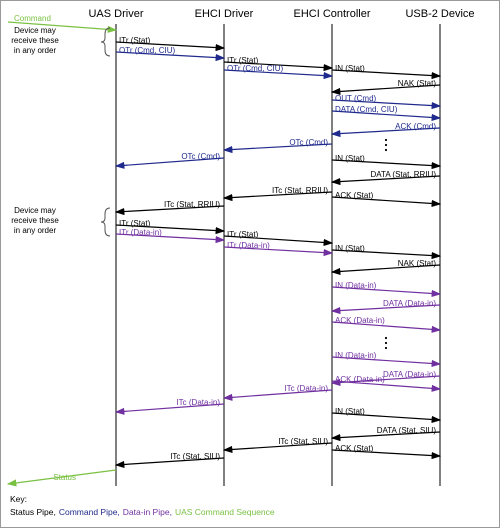 This screenshot has height=528, width=500. I want to click on message-label: DATA (Cmd, CIU), so click(366, 109).